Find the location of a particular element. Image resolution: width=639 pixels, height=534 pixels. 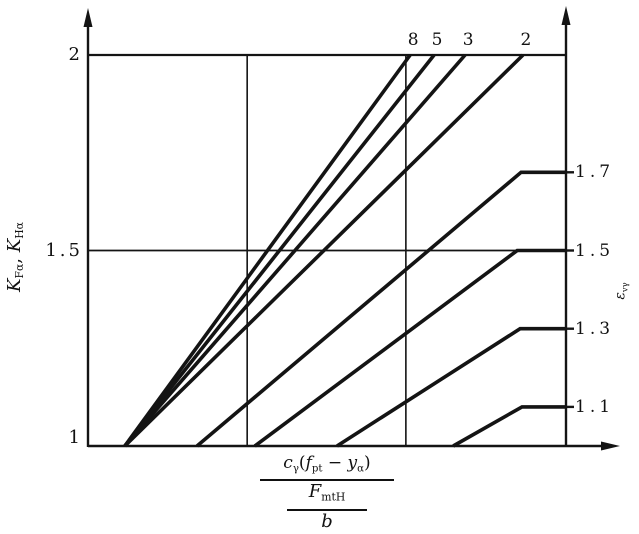

y-tick-label-1: 1 is located at coordinates (75, 437).